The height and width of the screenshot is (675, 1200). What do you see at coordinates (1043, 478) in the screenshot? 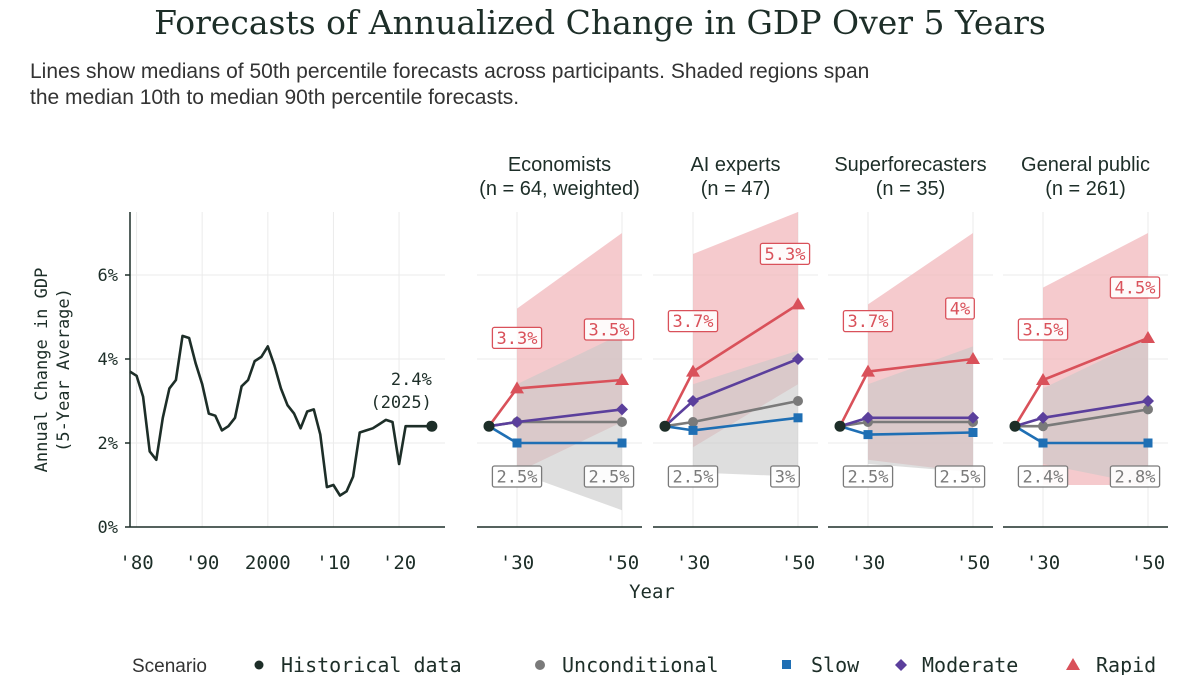
I see `label-unconditional-2030: 2.4%` at bounding box center [1043, 478].